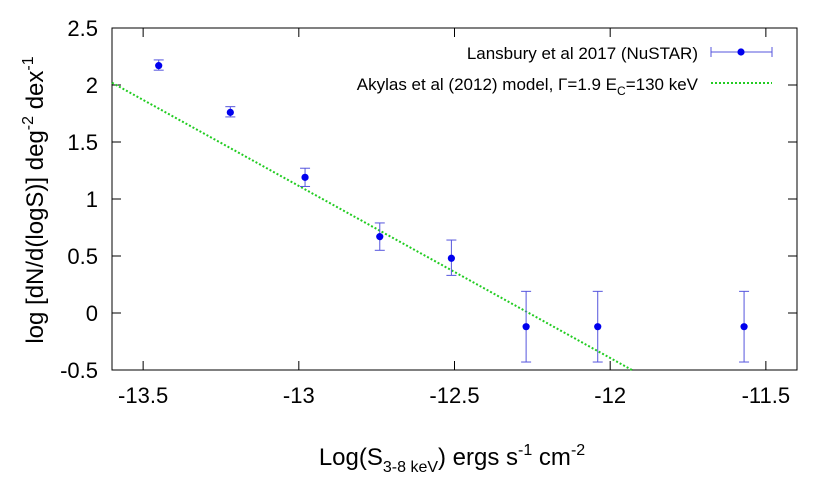 Image resolution: width=830 pixels, height=498 pixels. I want to click on legend-symbol-lansbury, so click(741, 52).